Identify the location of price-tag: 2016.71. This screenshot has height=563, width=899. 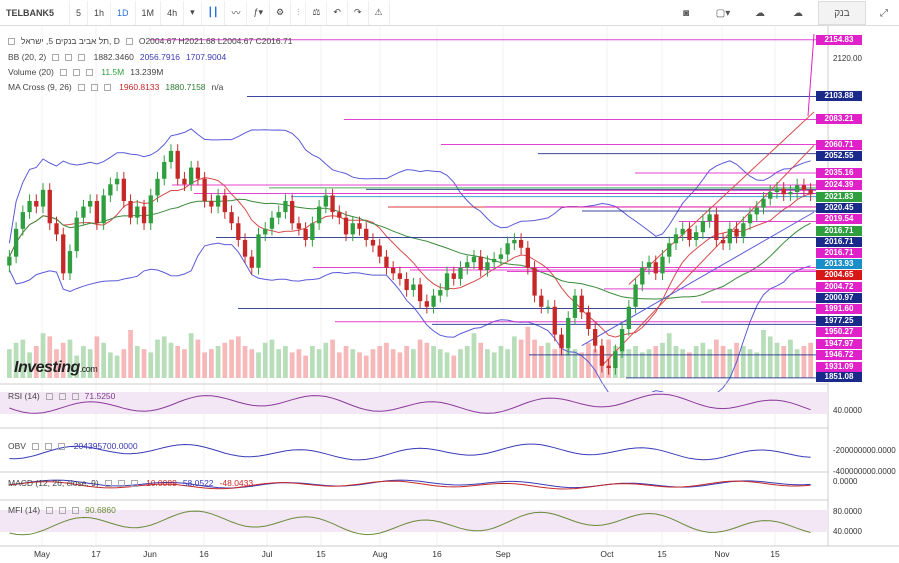
(839, 241).